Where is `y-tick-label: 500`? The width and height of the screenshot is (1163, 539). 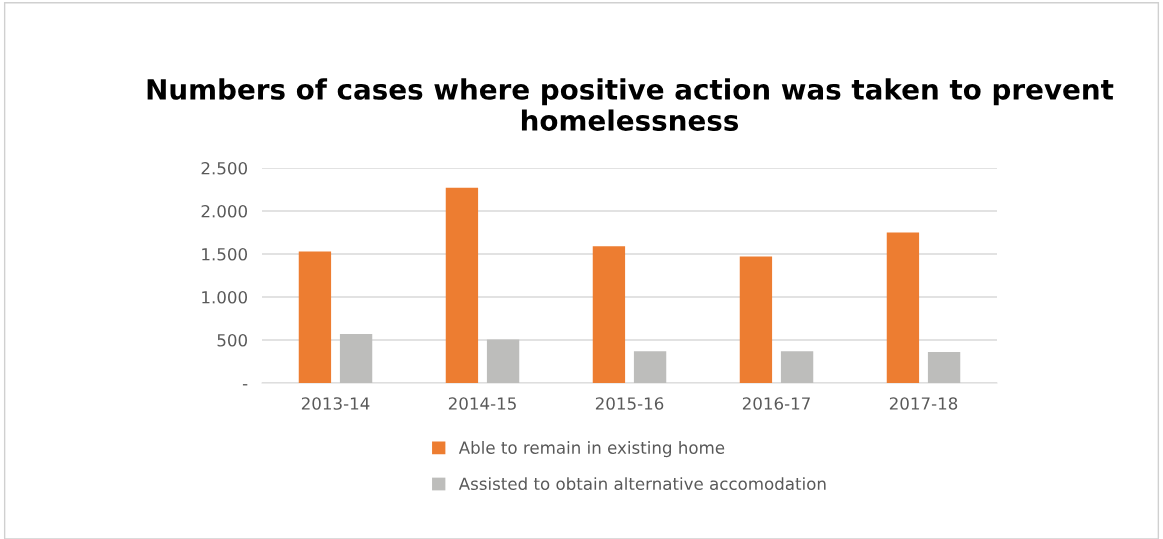
y-tick-label: 500 is located at coordinates (232, 340).